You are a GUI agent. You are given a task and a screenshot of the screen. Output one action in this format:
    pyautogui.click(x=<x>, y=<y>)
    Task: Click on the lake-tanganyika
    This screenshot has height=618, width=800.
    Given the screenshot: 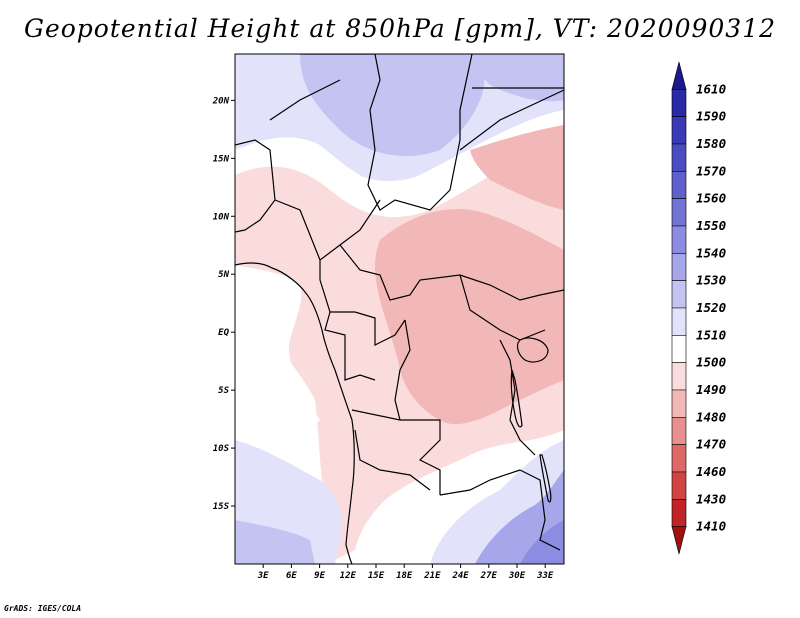 What is the action you would take?
    pyautogui.click(x=516, y=398)
    